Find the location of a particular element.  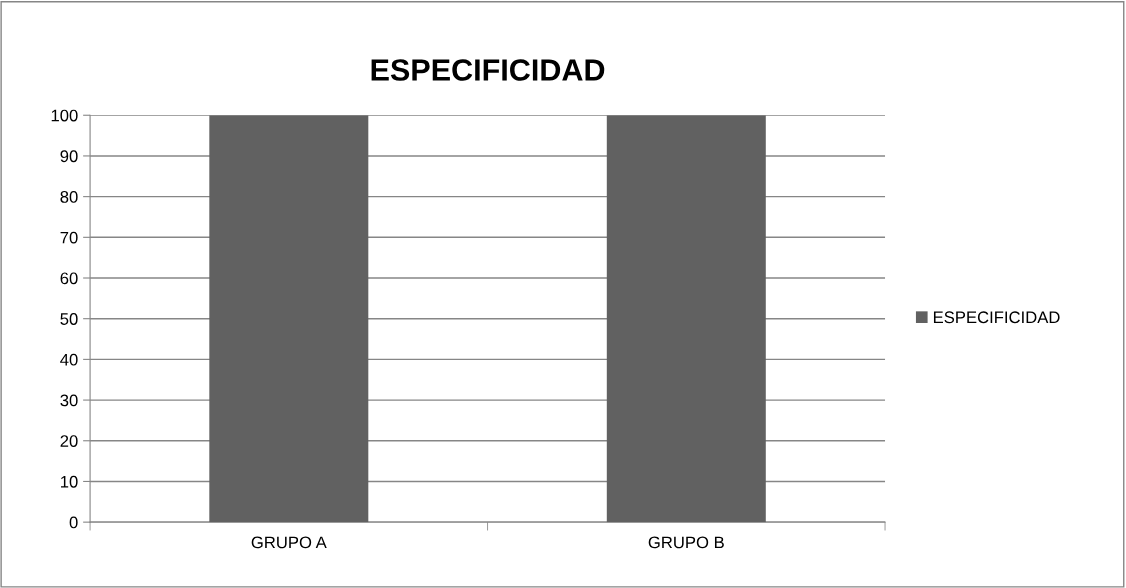

chart-title: ESPECIFICIDAD is located at coordinates (488, 70).